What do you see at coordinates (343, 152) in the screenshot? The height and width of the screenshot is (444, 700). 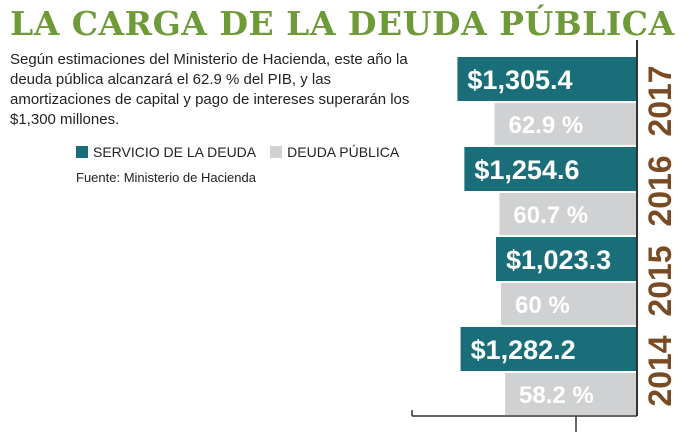 I see `legend-label-debt: DEUDA PÚBLICA` at bounding box center [343, 152].